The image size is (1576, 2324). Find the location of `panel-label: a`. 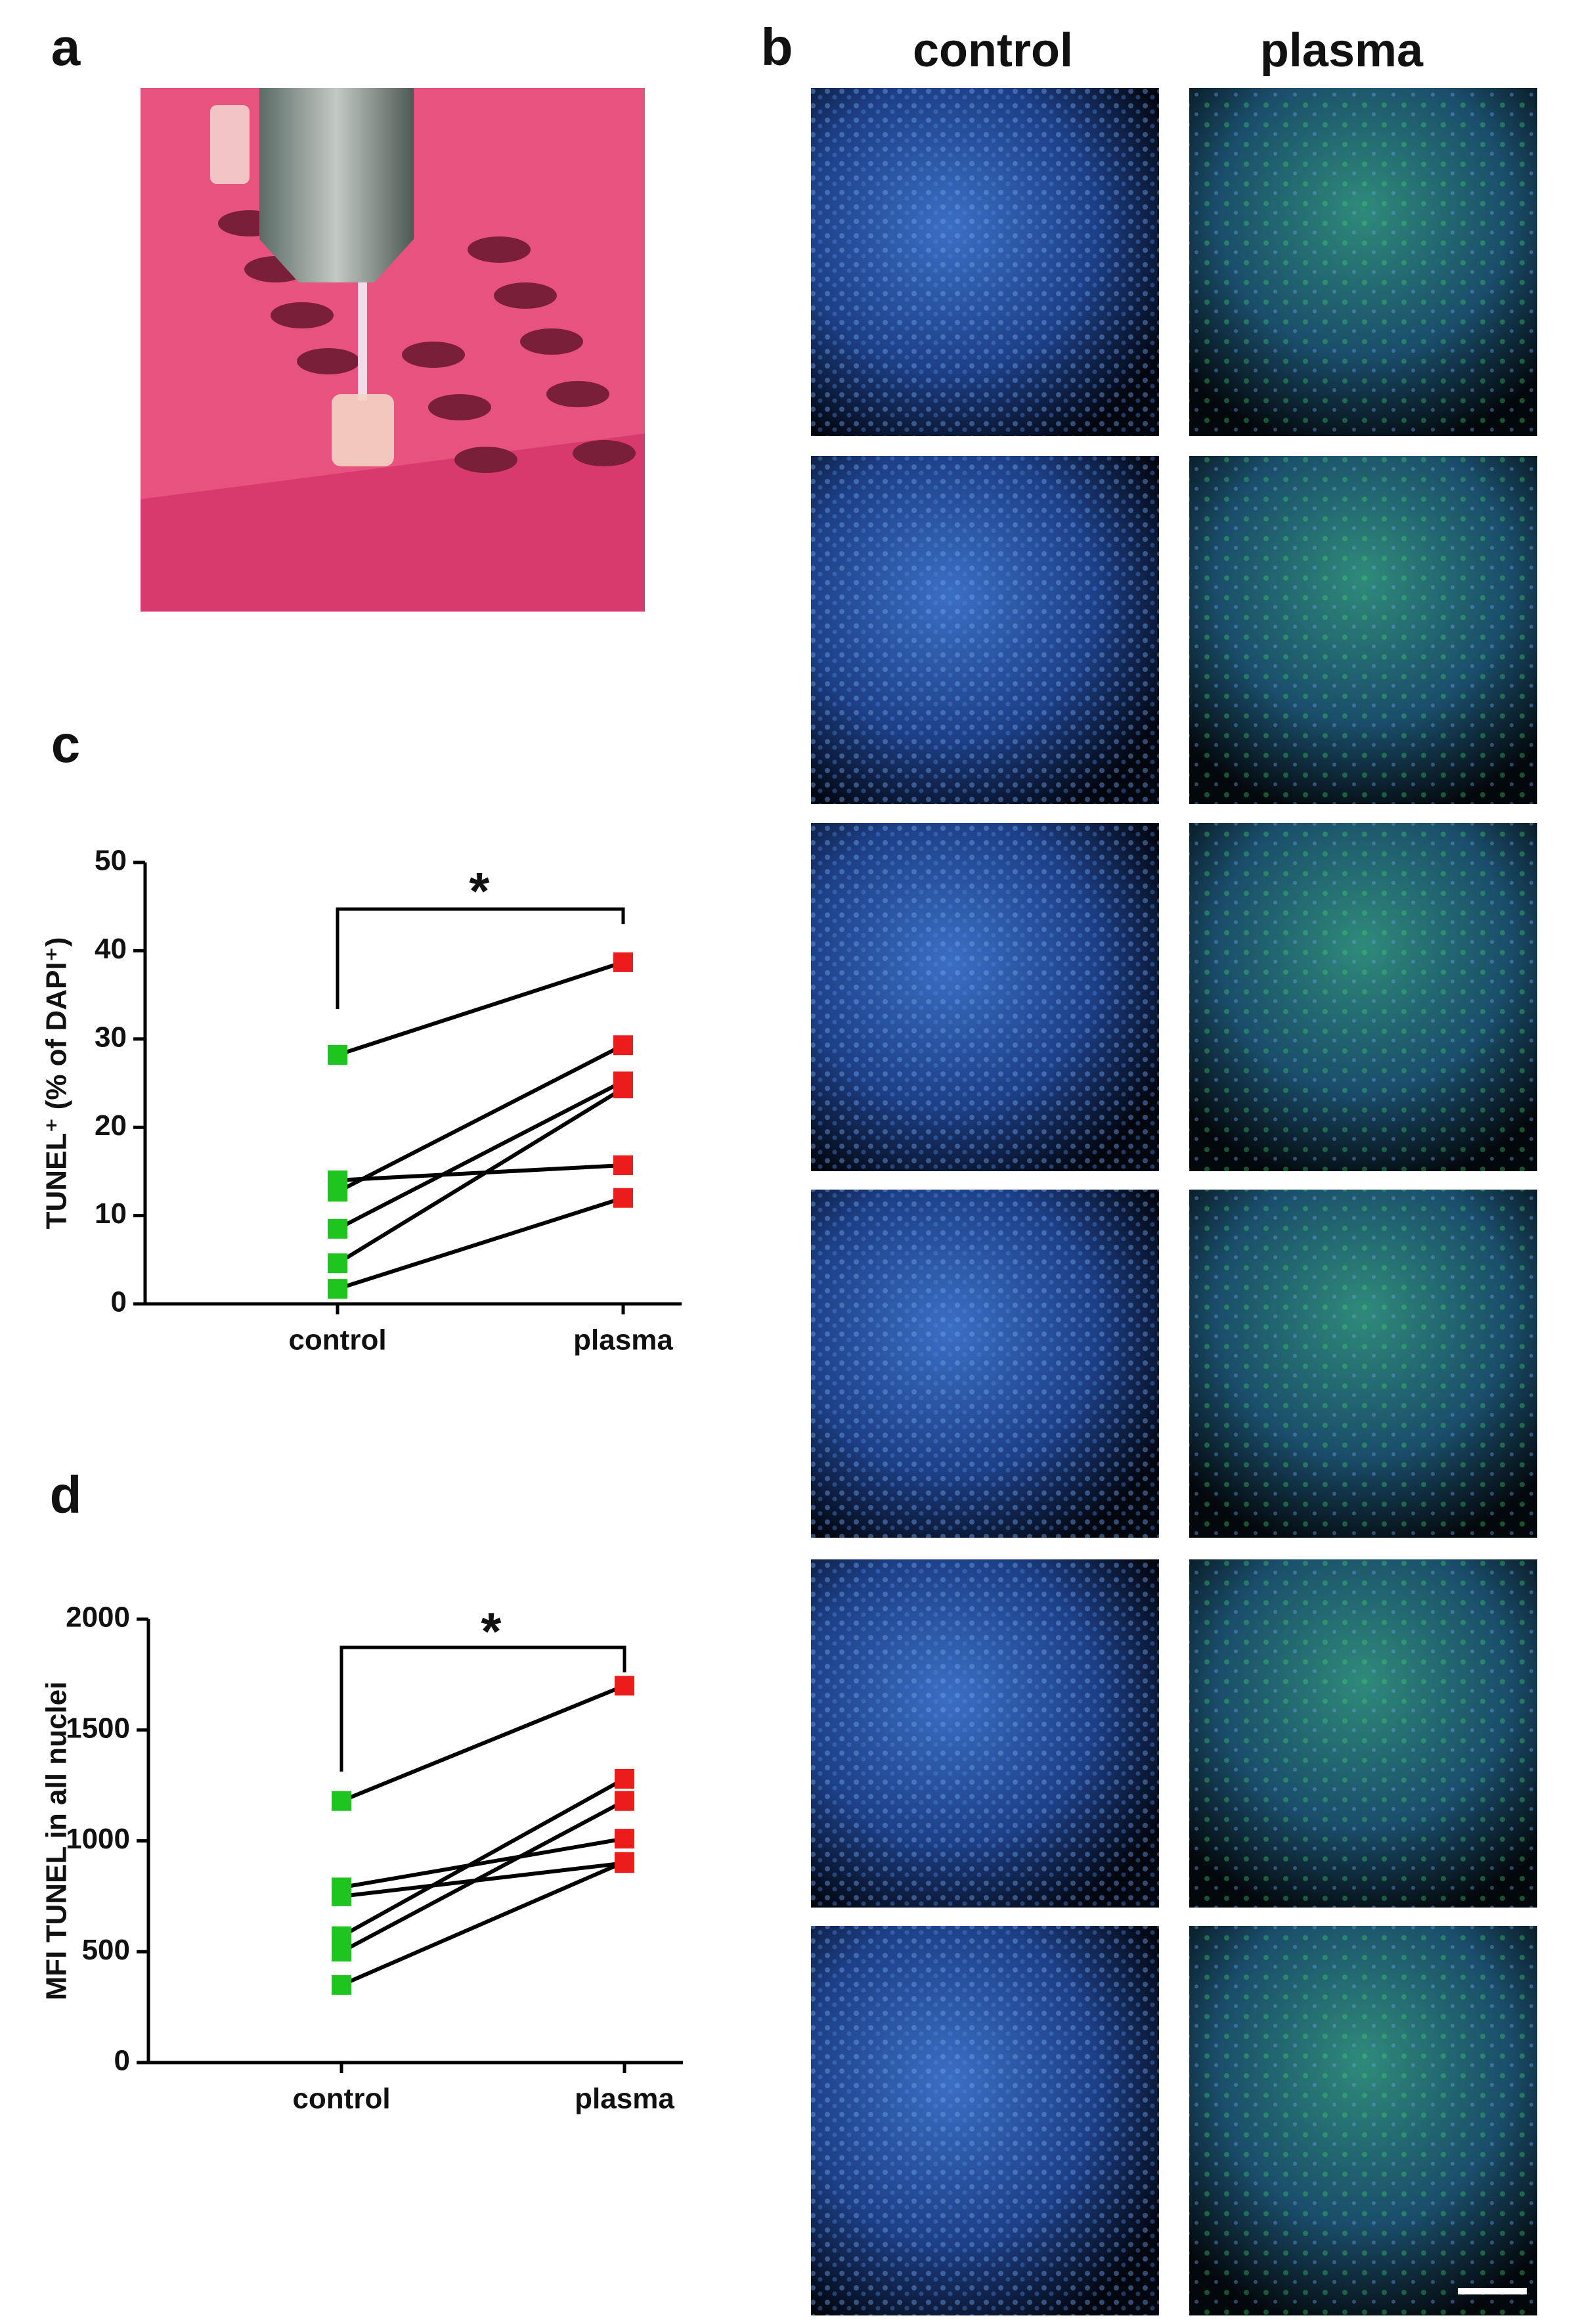

panel-label: a is located at coordinates (66, 47).